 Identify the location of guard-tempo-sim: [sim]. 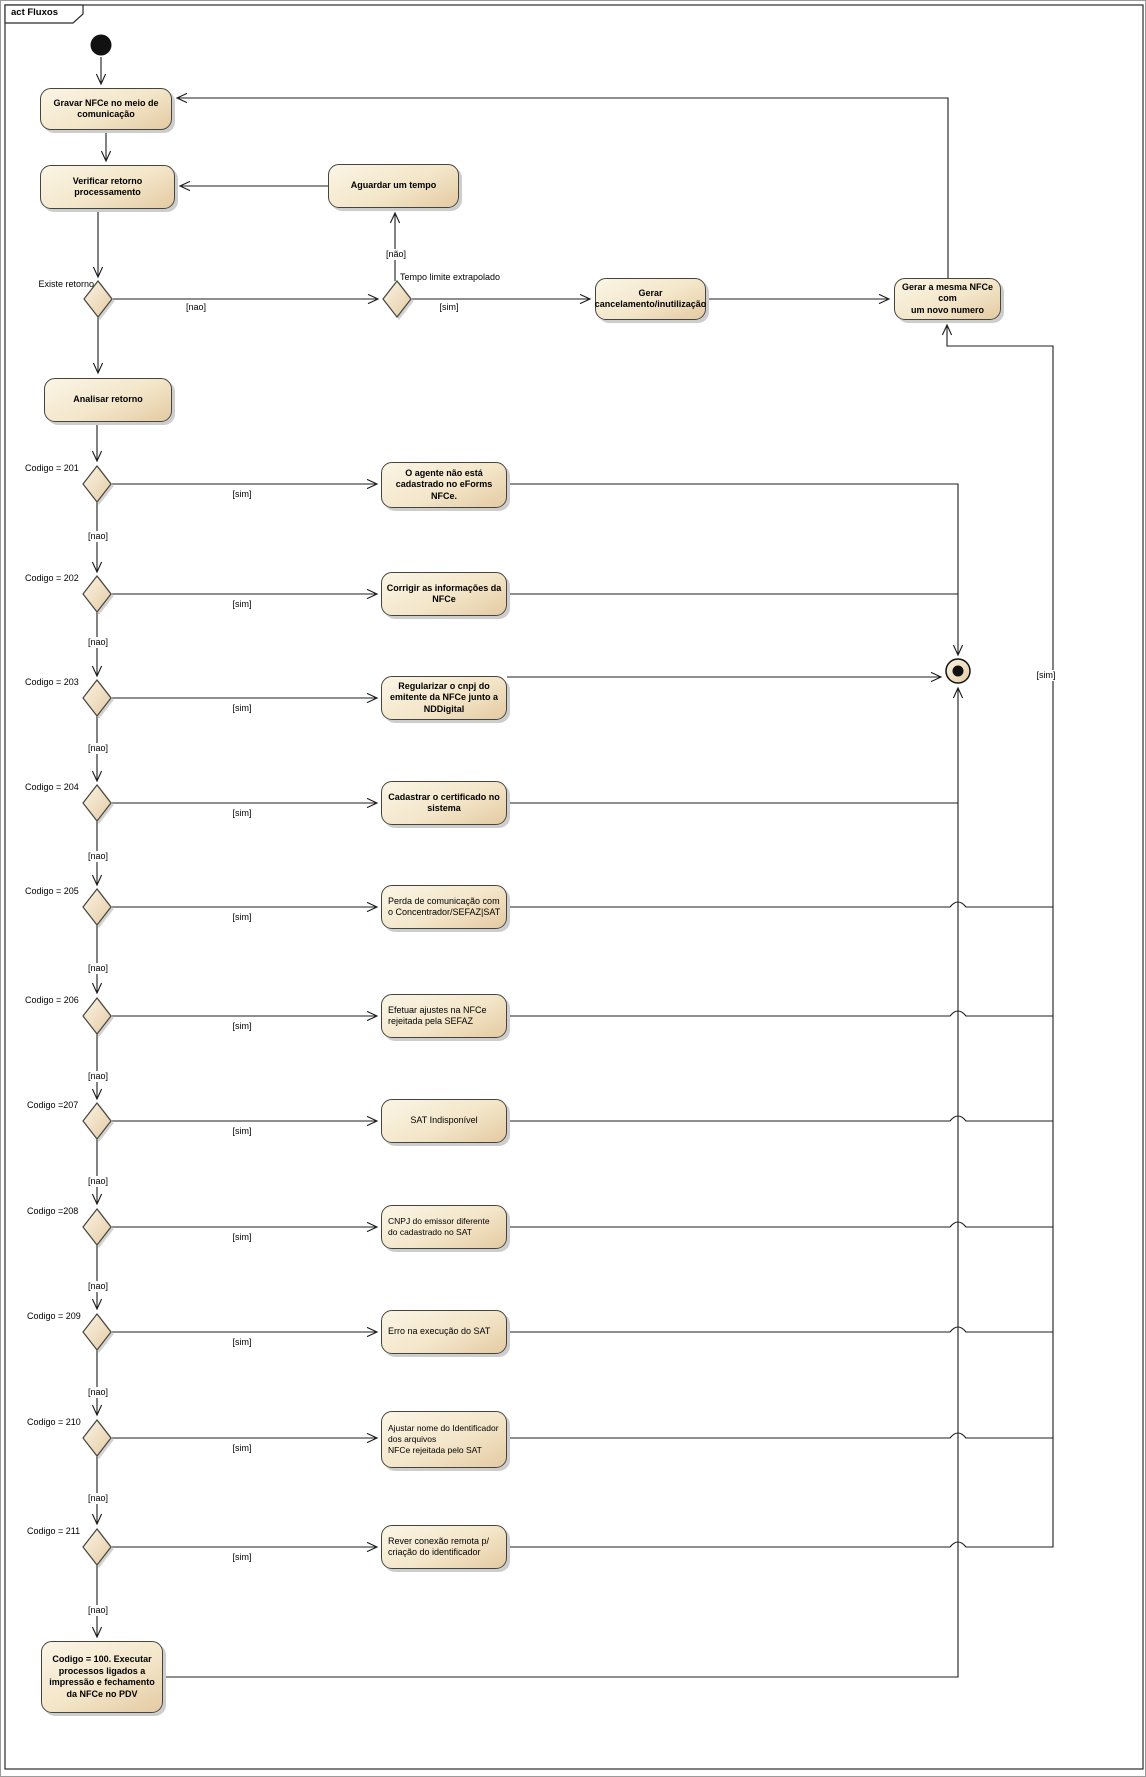
(449, 307).